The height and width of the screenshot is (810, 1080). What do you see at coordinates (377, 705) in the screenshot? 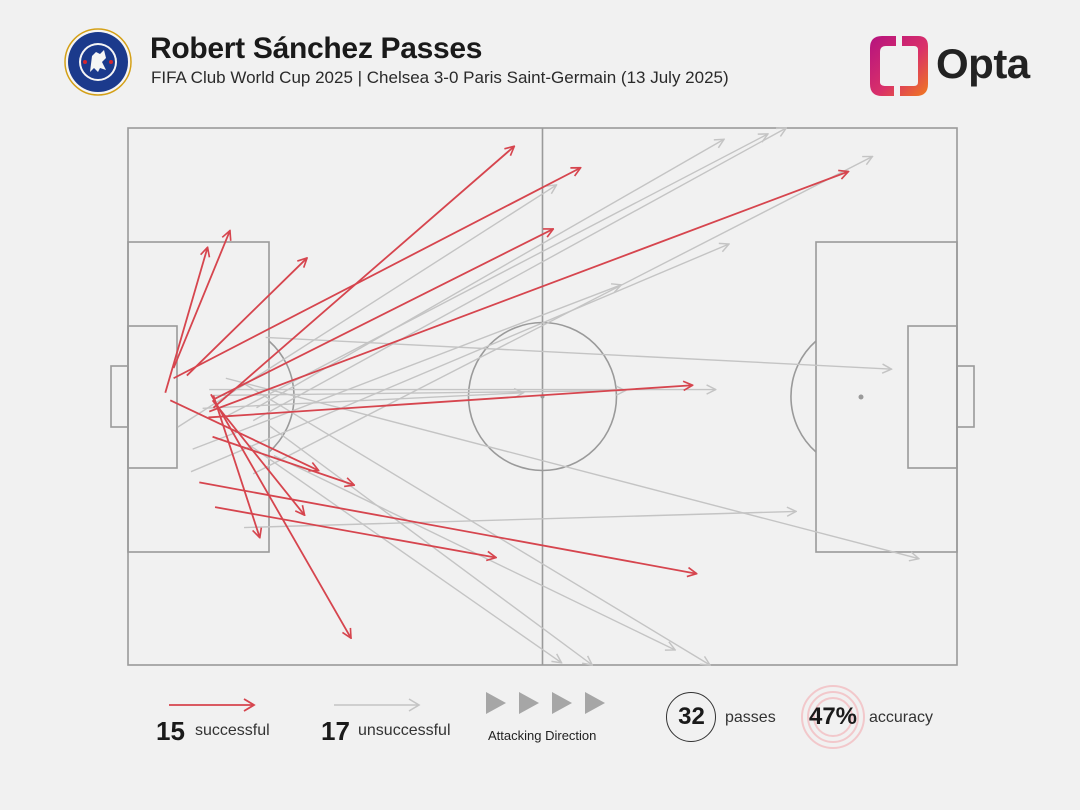
I see `unsuccessful-legend-arrow` at bounding box center [377, 705].